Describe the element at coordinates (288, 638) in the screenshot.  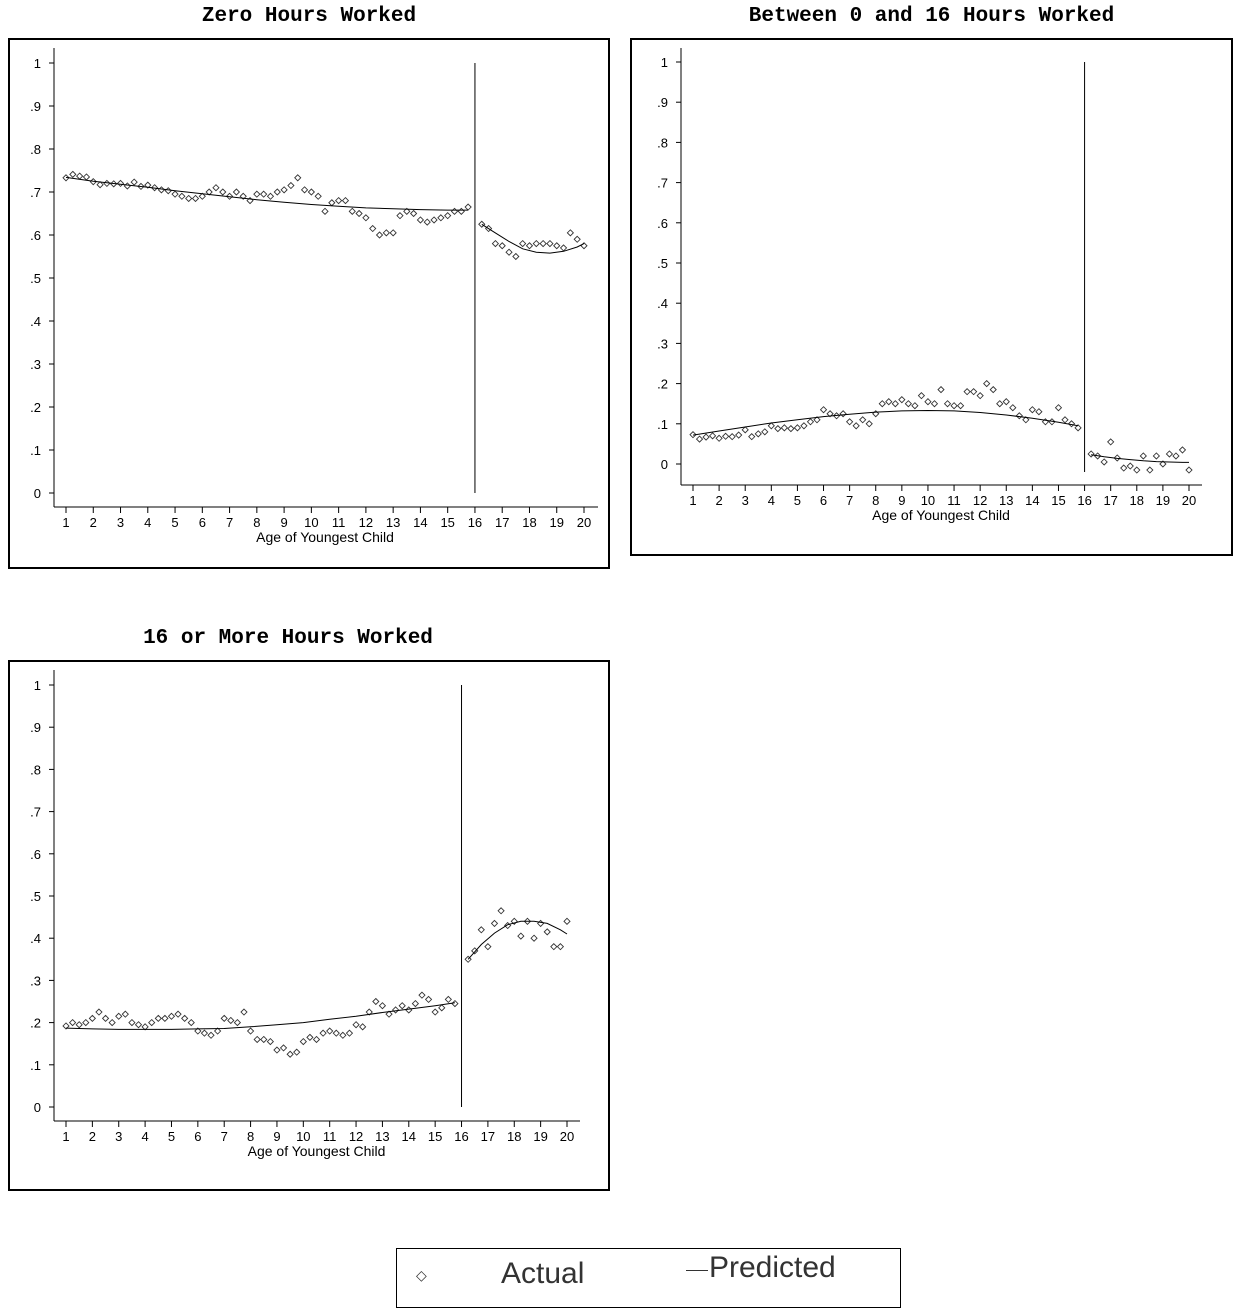
I see `panel-title: 16 or More Hours Worked` at that location.